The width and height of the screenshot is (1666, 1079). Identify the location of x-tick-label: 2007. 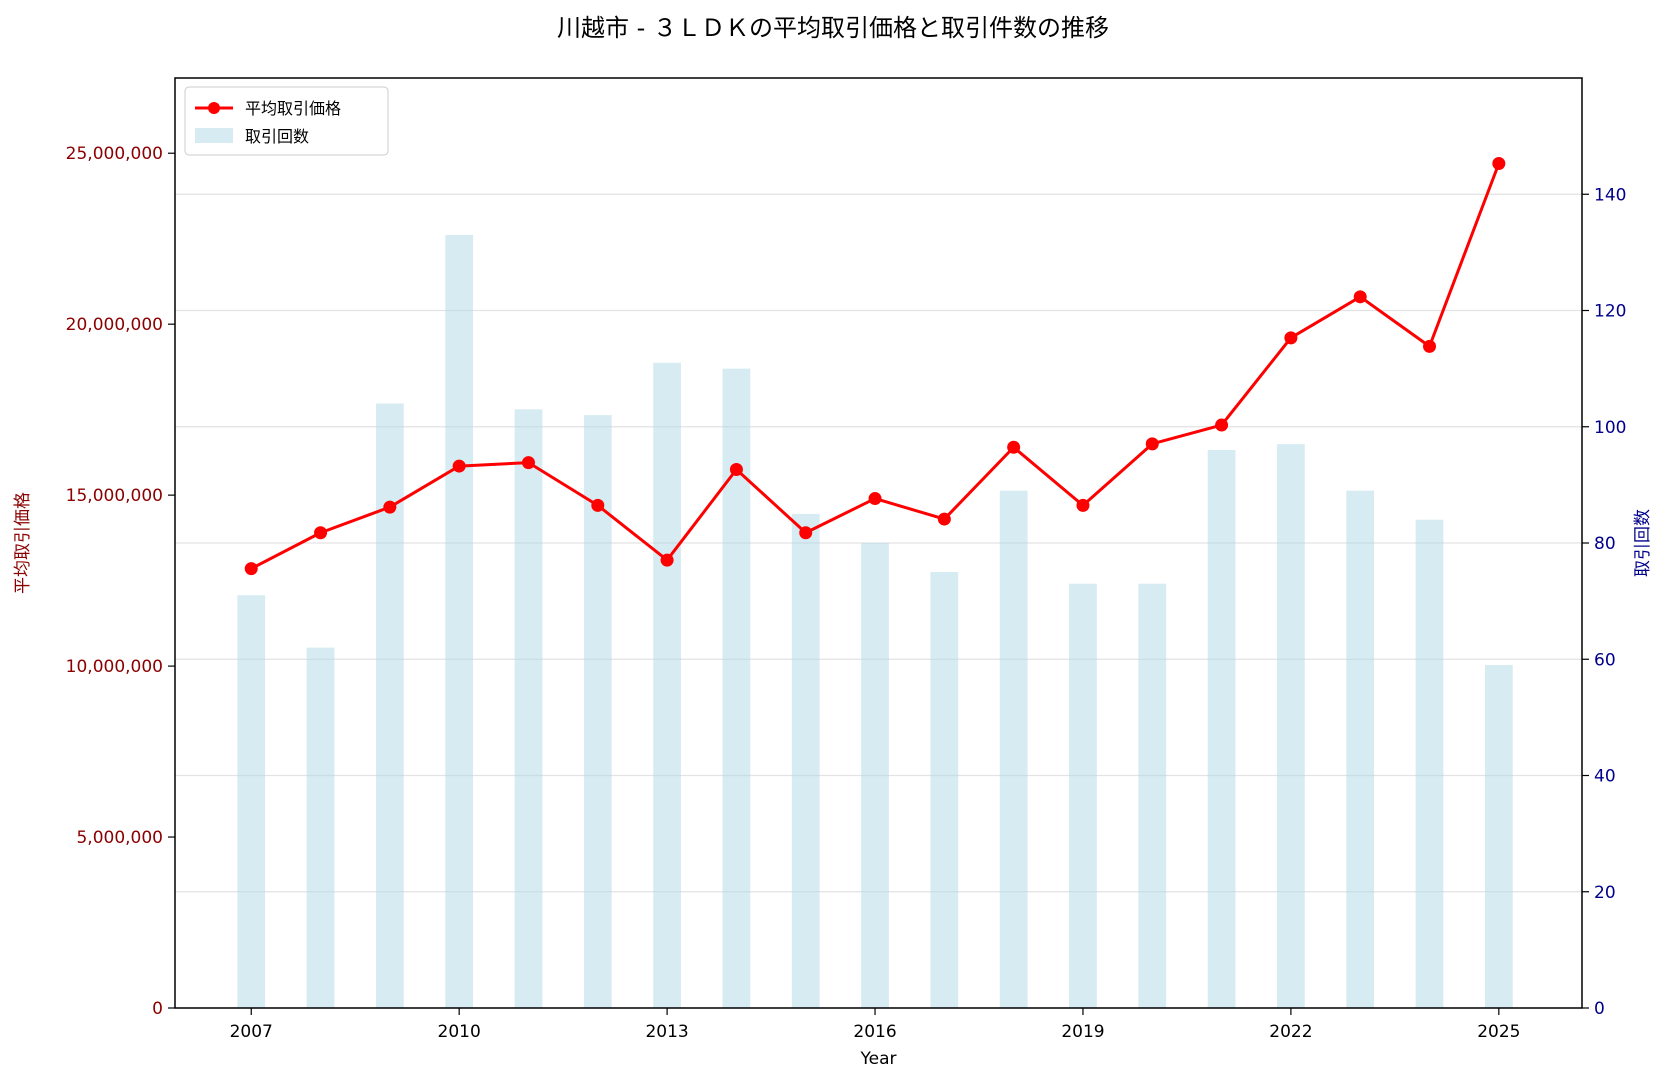
(251, 1032).